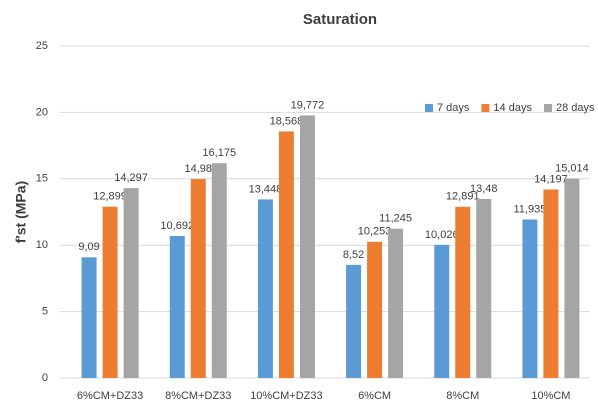 The image size is (598, 409). I want to click on value-label: 10,253, so click(375, 232).